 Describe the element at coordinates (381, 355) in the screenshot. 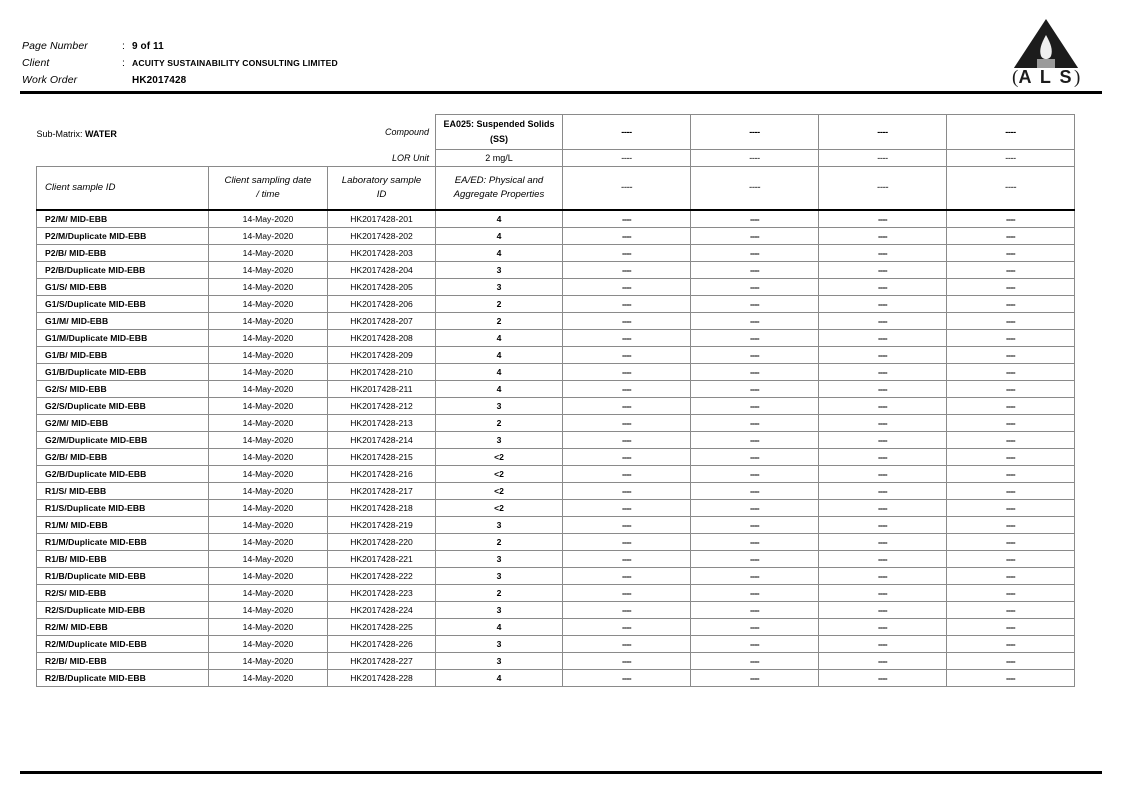

I see `row-lab-sample-id: HK2017428-209` at that location.